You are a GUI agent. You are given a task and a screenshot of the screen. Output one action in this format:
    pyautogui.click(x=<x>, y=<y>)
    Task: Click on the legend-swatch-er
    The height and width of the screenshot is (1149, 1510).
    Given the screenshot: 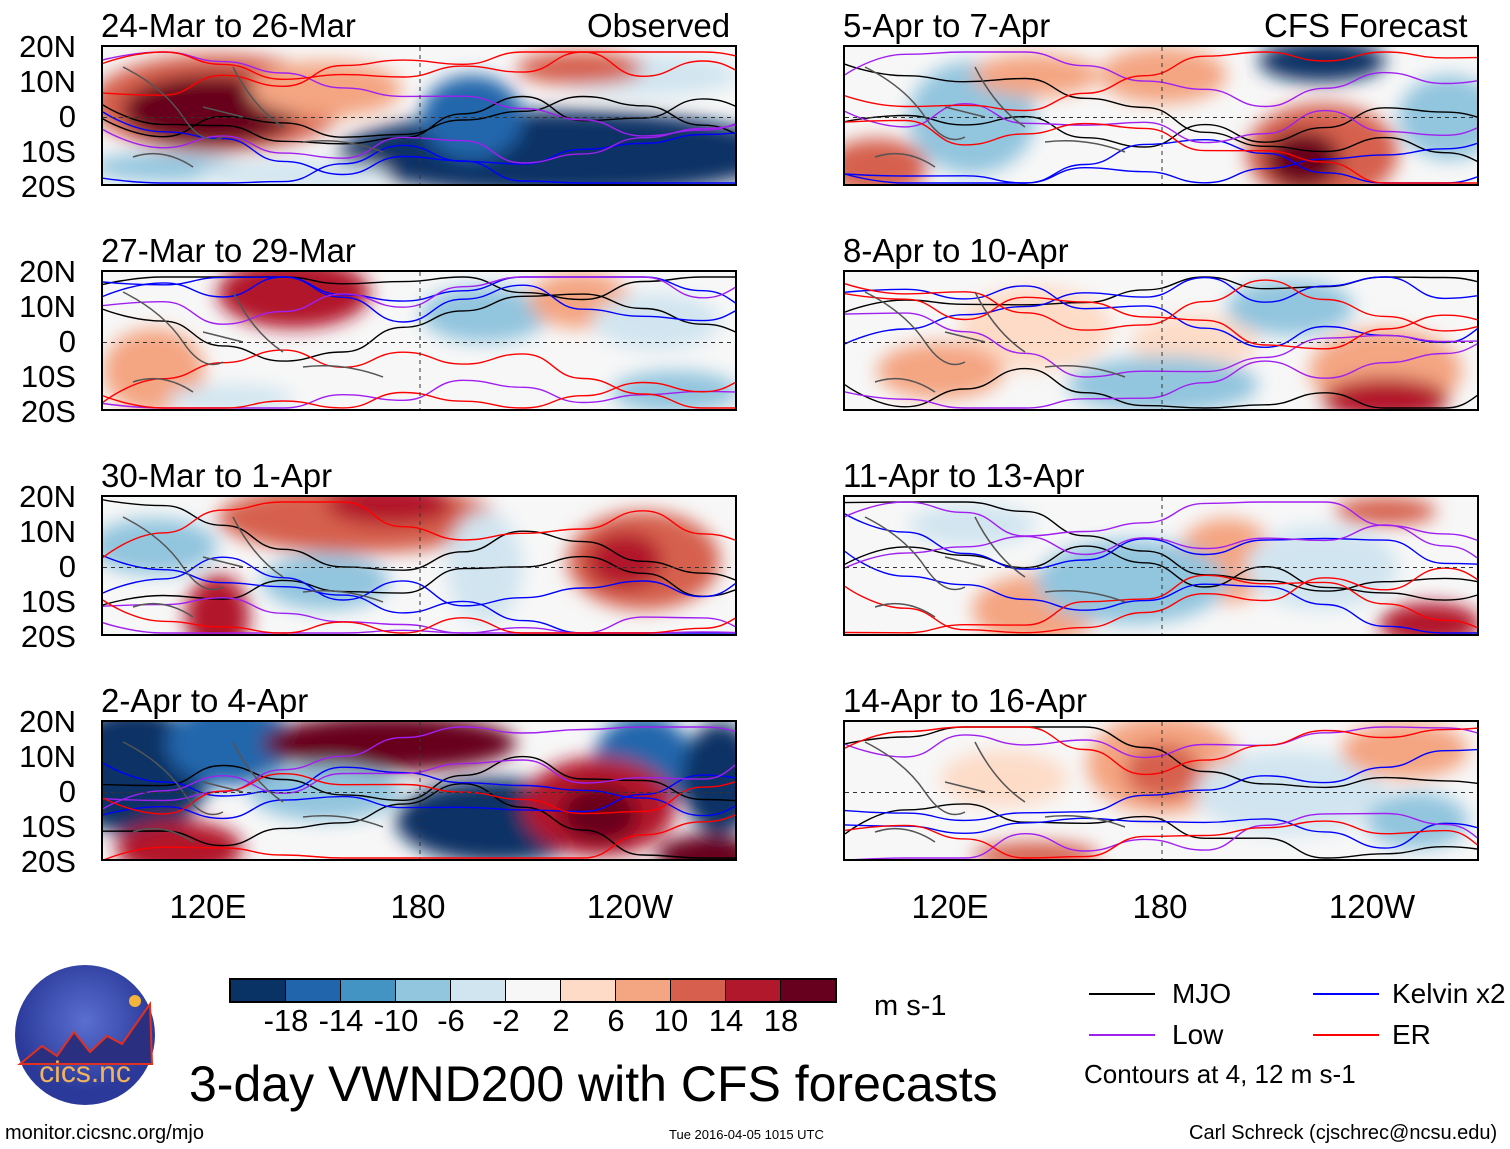 What is the action you would take?
    pyautogui.click(x=1346, y=1035)
    